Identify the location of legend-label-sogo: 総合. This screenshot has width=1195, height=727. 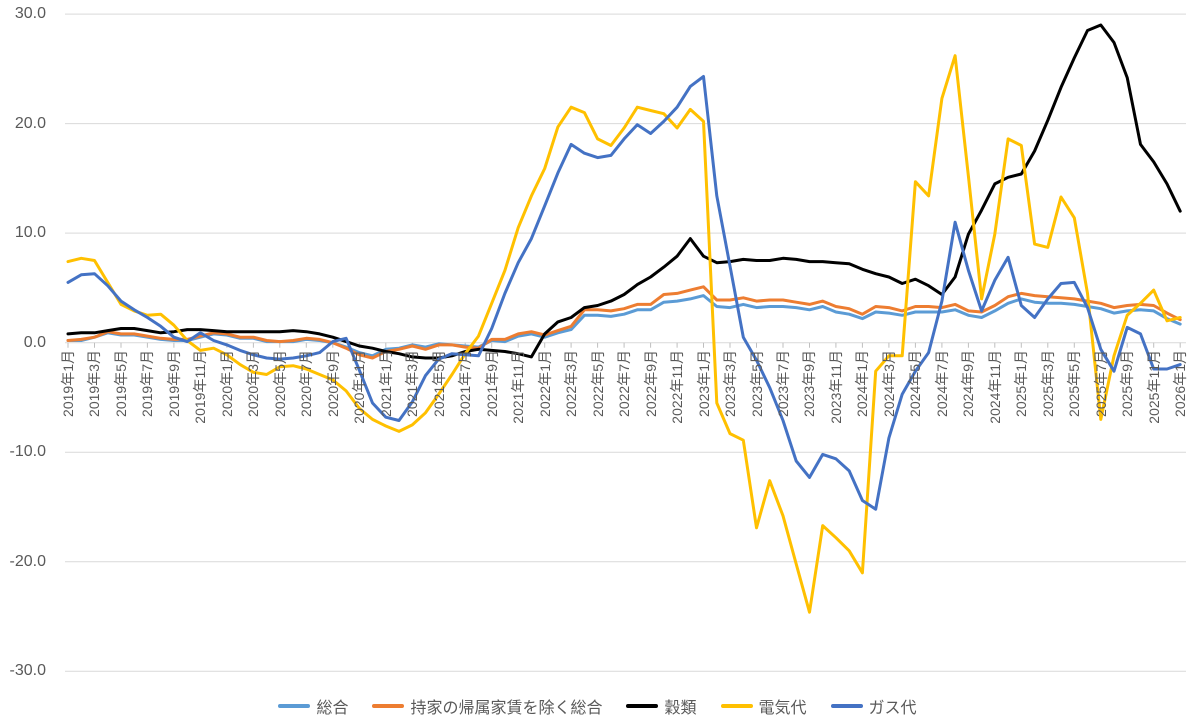
(332, 708).